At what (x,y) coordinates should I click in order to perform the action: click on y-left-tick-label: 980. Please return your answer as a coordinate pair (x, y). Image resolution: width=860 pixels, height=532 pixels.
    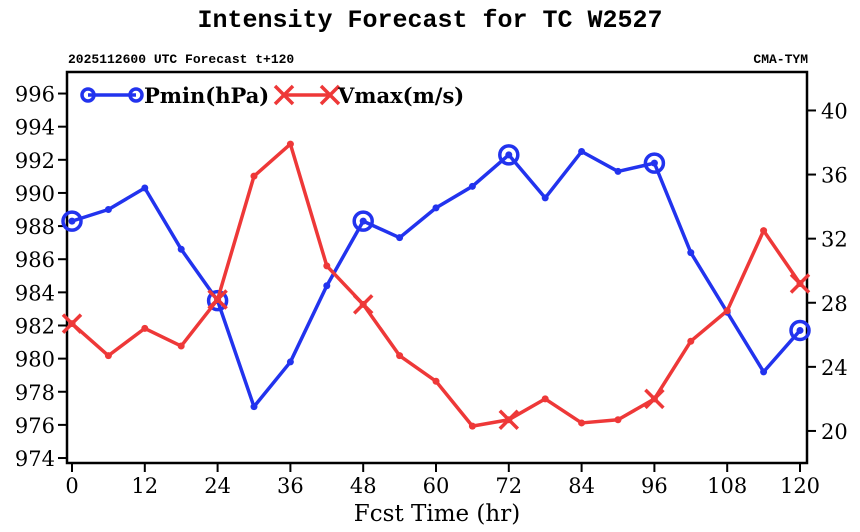
    Looking at the image, I should click on (35, 360).